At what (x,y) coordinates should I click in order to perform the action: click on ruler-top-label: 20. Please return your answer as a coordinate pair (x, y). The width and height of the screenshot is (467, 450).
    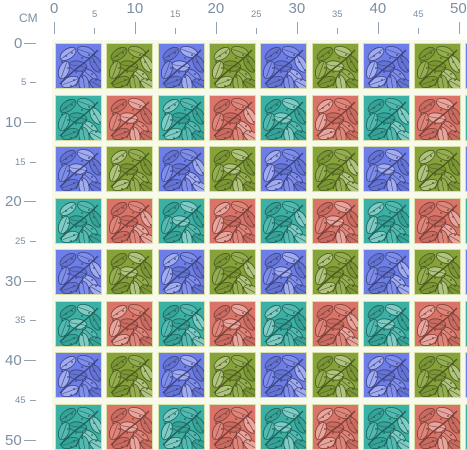
    Looking at the image, I should click on (216, 8).